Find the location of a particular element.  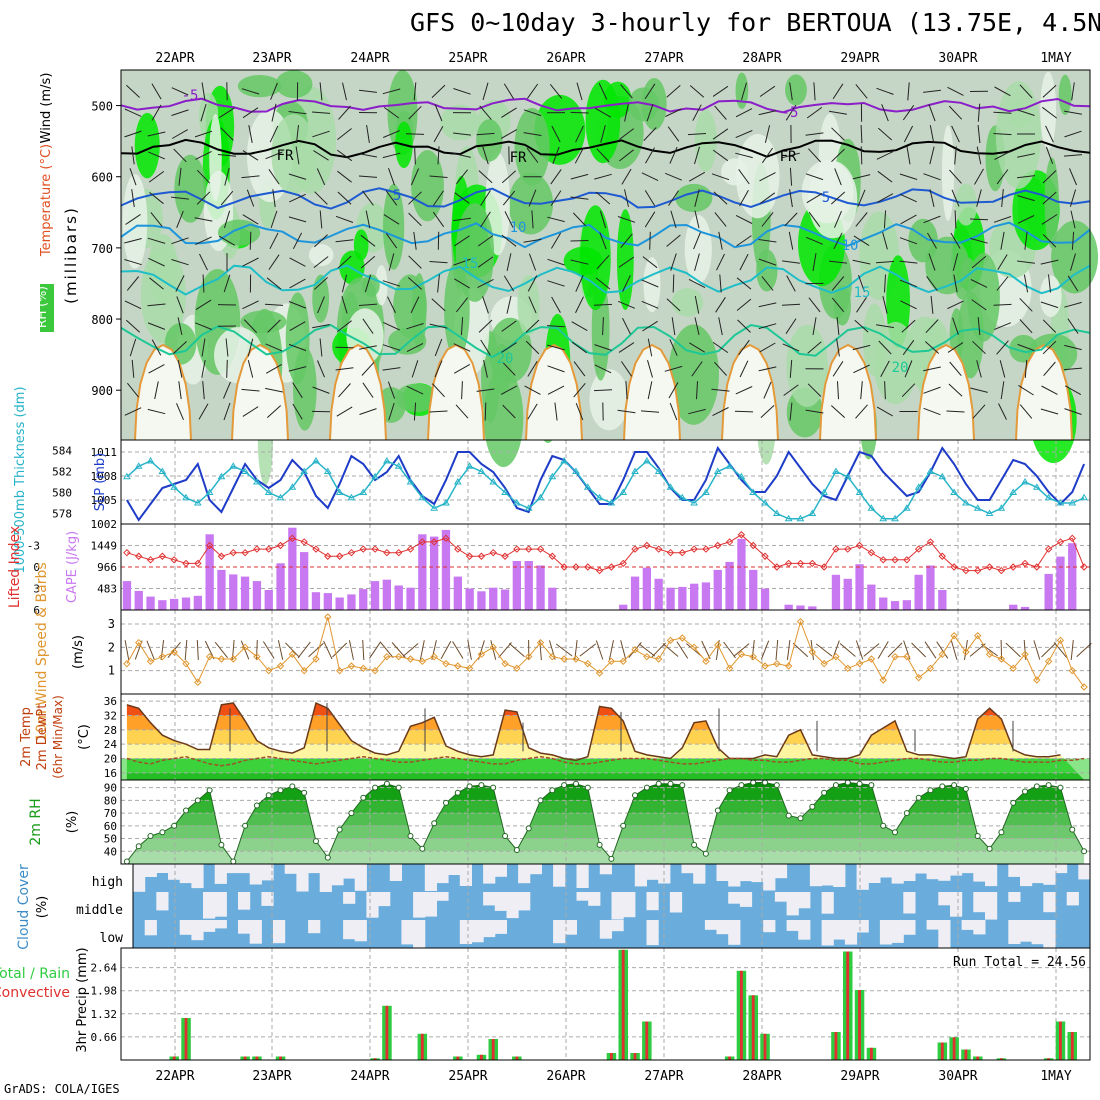

bottom-date-label: 27APR is located at coordinates (663, 1076).